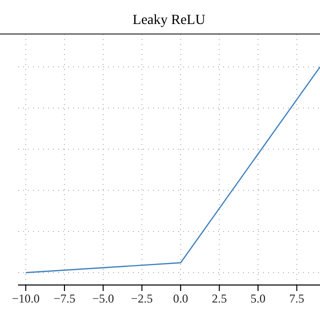 This screenshot has width=320, height=320. What do you see at coordinates (142, 299) in the screenshot?
I see `x-tick-label: −2.5` at bounding box center [142, 299].